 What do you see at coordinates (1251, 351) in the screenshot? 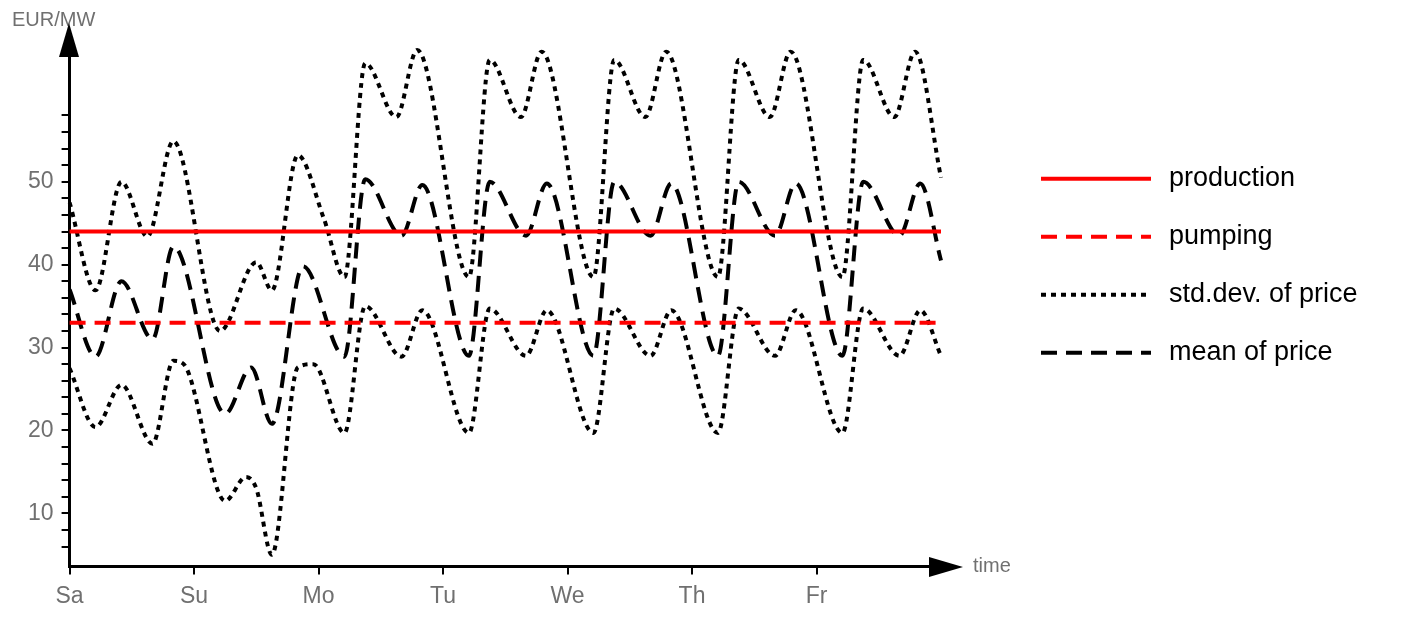
I see `legend-label: mean of price` at bounding box center [1251, 351].